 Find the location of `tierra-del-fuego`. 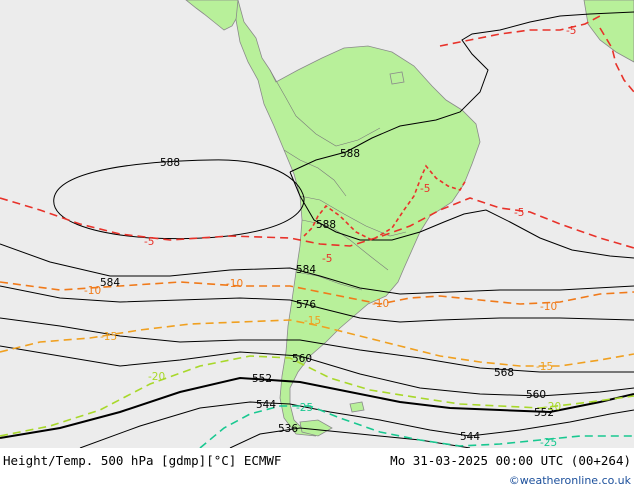

tierra-del-fuego is located at coordinates (316, 428).